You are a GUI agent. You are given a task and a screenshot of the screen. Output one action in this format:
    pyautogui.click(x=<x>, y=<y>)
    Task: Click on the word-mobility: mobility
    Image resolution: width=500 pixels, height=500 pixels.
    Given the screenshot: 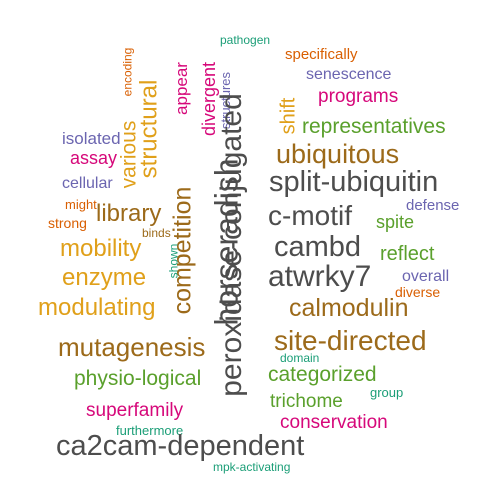 What is the action you would take?
    pyautogui.click(x=101, y=248)
    